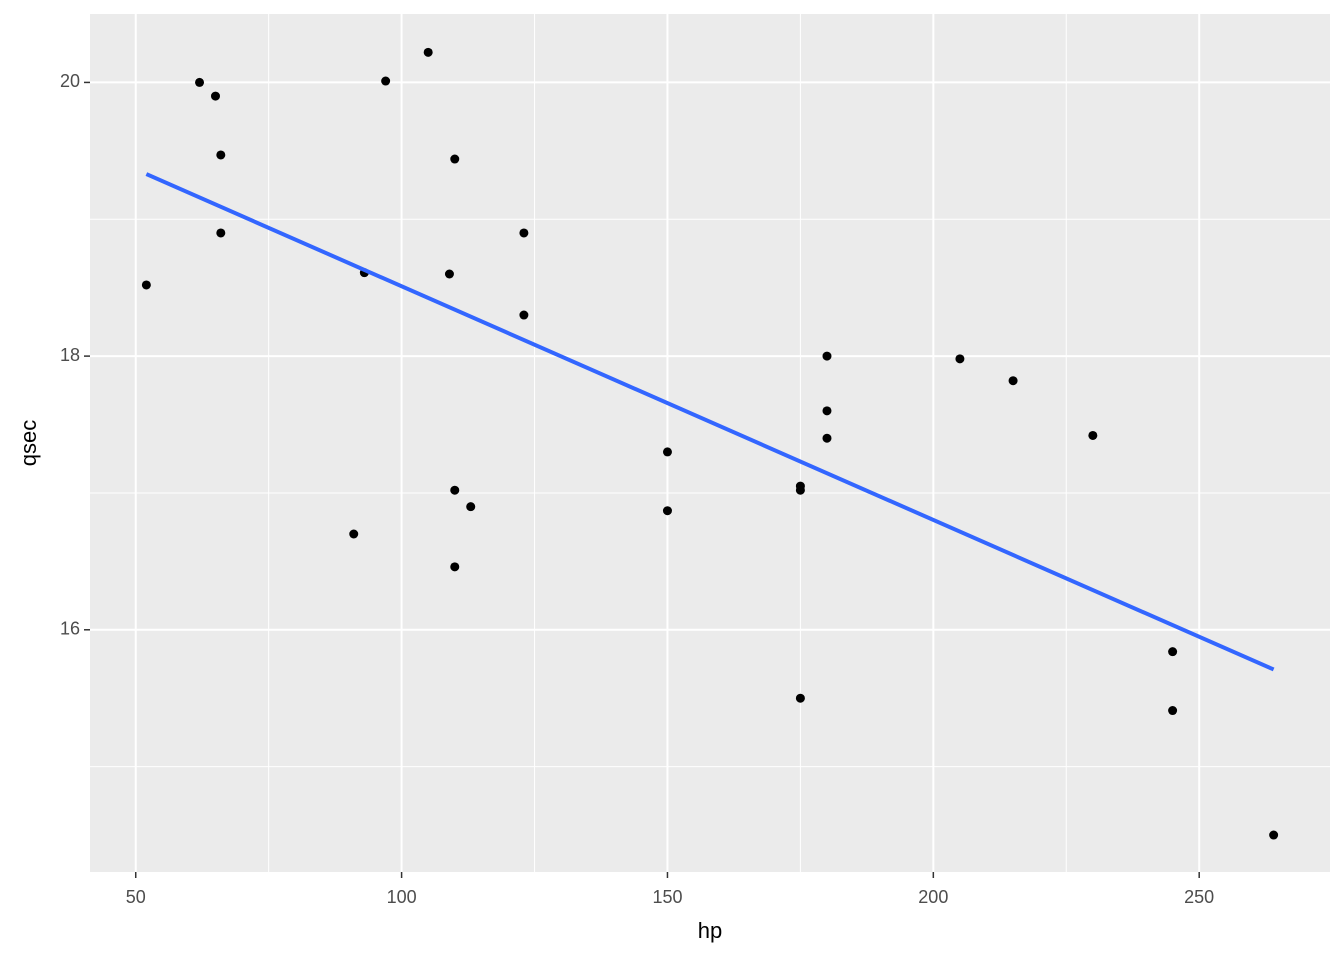 The image size is (1344, 965). What do you see at coordinates (402, 897) in the screenshot?
I see `x-tick-label: 100` at bounding box center [402, 897].